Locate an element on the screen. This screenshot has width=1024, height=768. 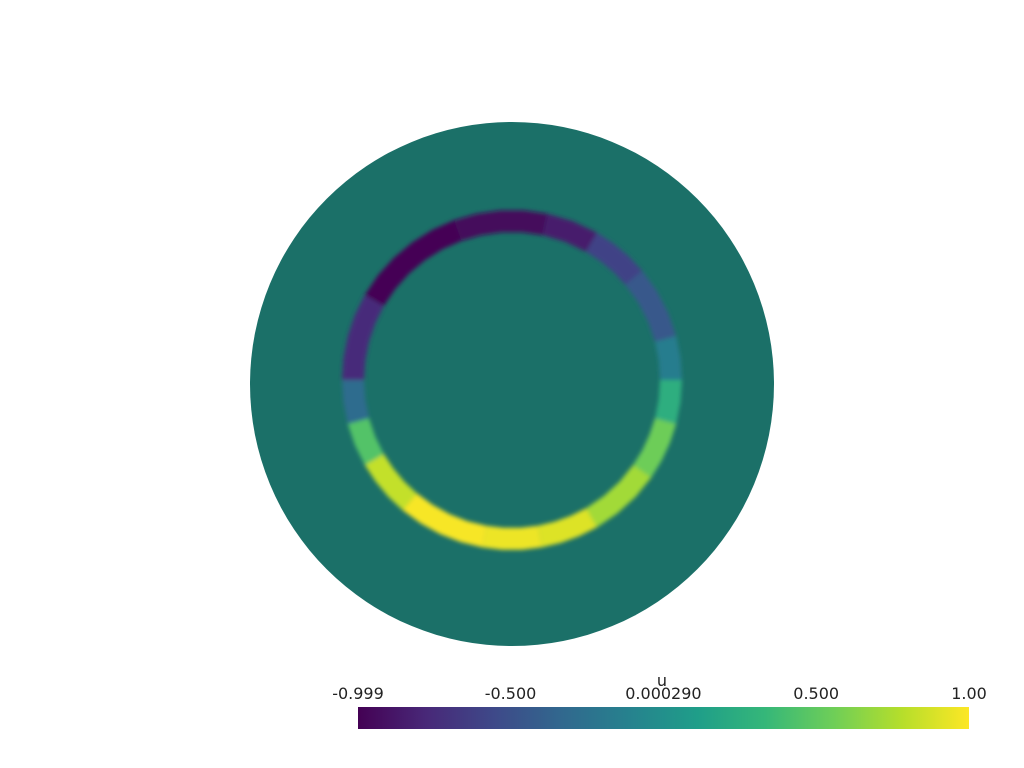
color-ramp is located at coordinates (663, 718).